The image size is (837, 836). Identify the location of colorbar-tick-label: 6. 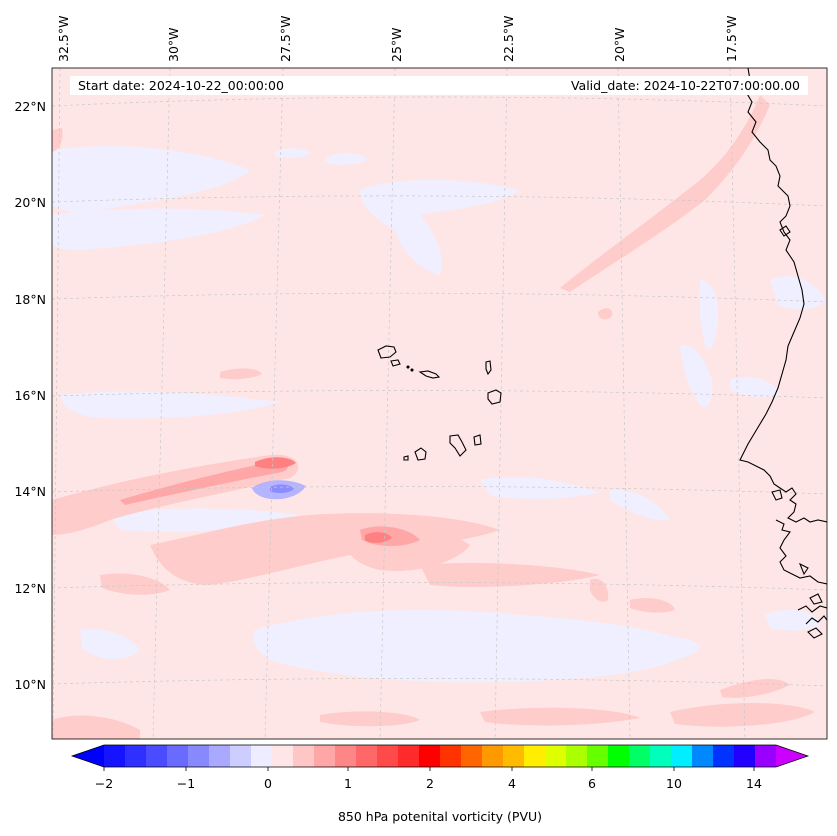
(592, 783).